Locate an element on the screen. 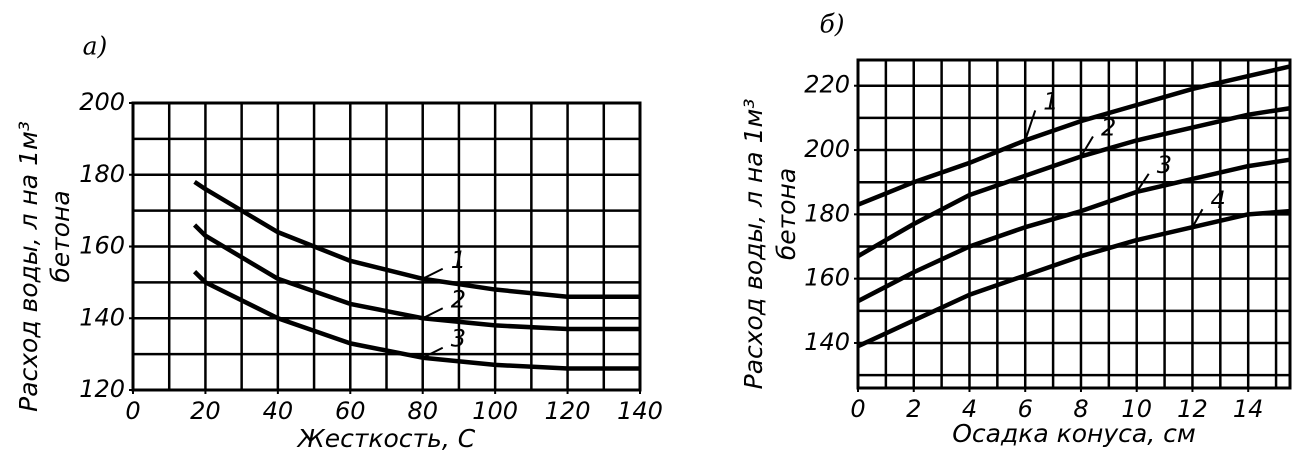  x-tick-label: 14 is located at coordinates (1248, 409).